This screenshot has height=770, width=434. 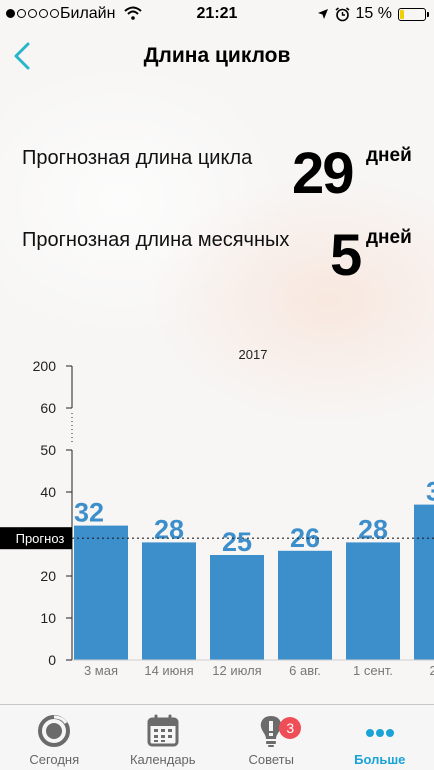 I want to click on carrier-name: Билайн, so click(x=88, y=13).